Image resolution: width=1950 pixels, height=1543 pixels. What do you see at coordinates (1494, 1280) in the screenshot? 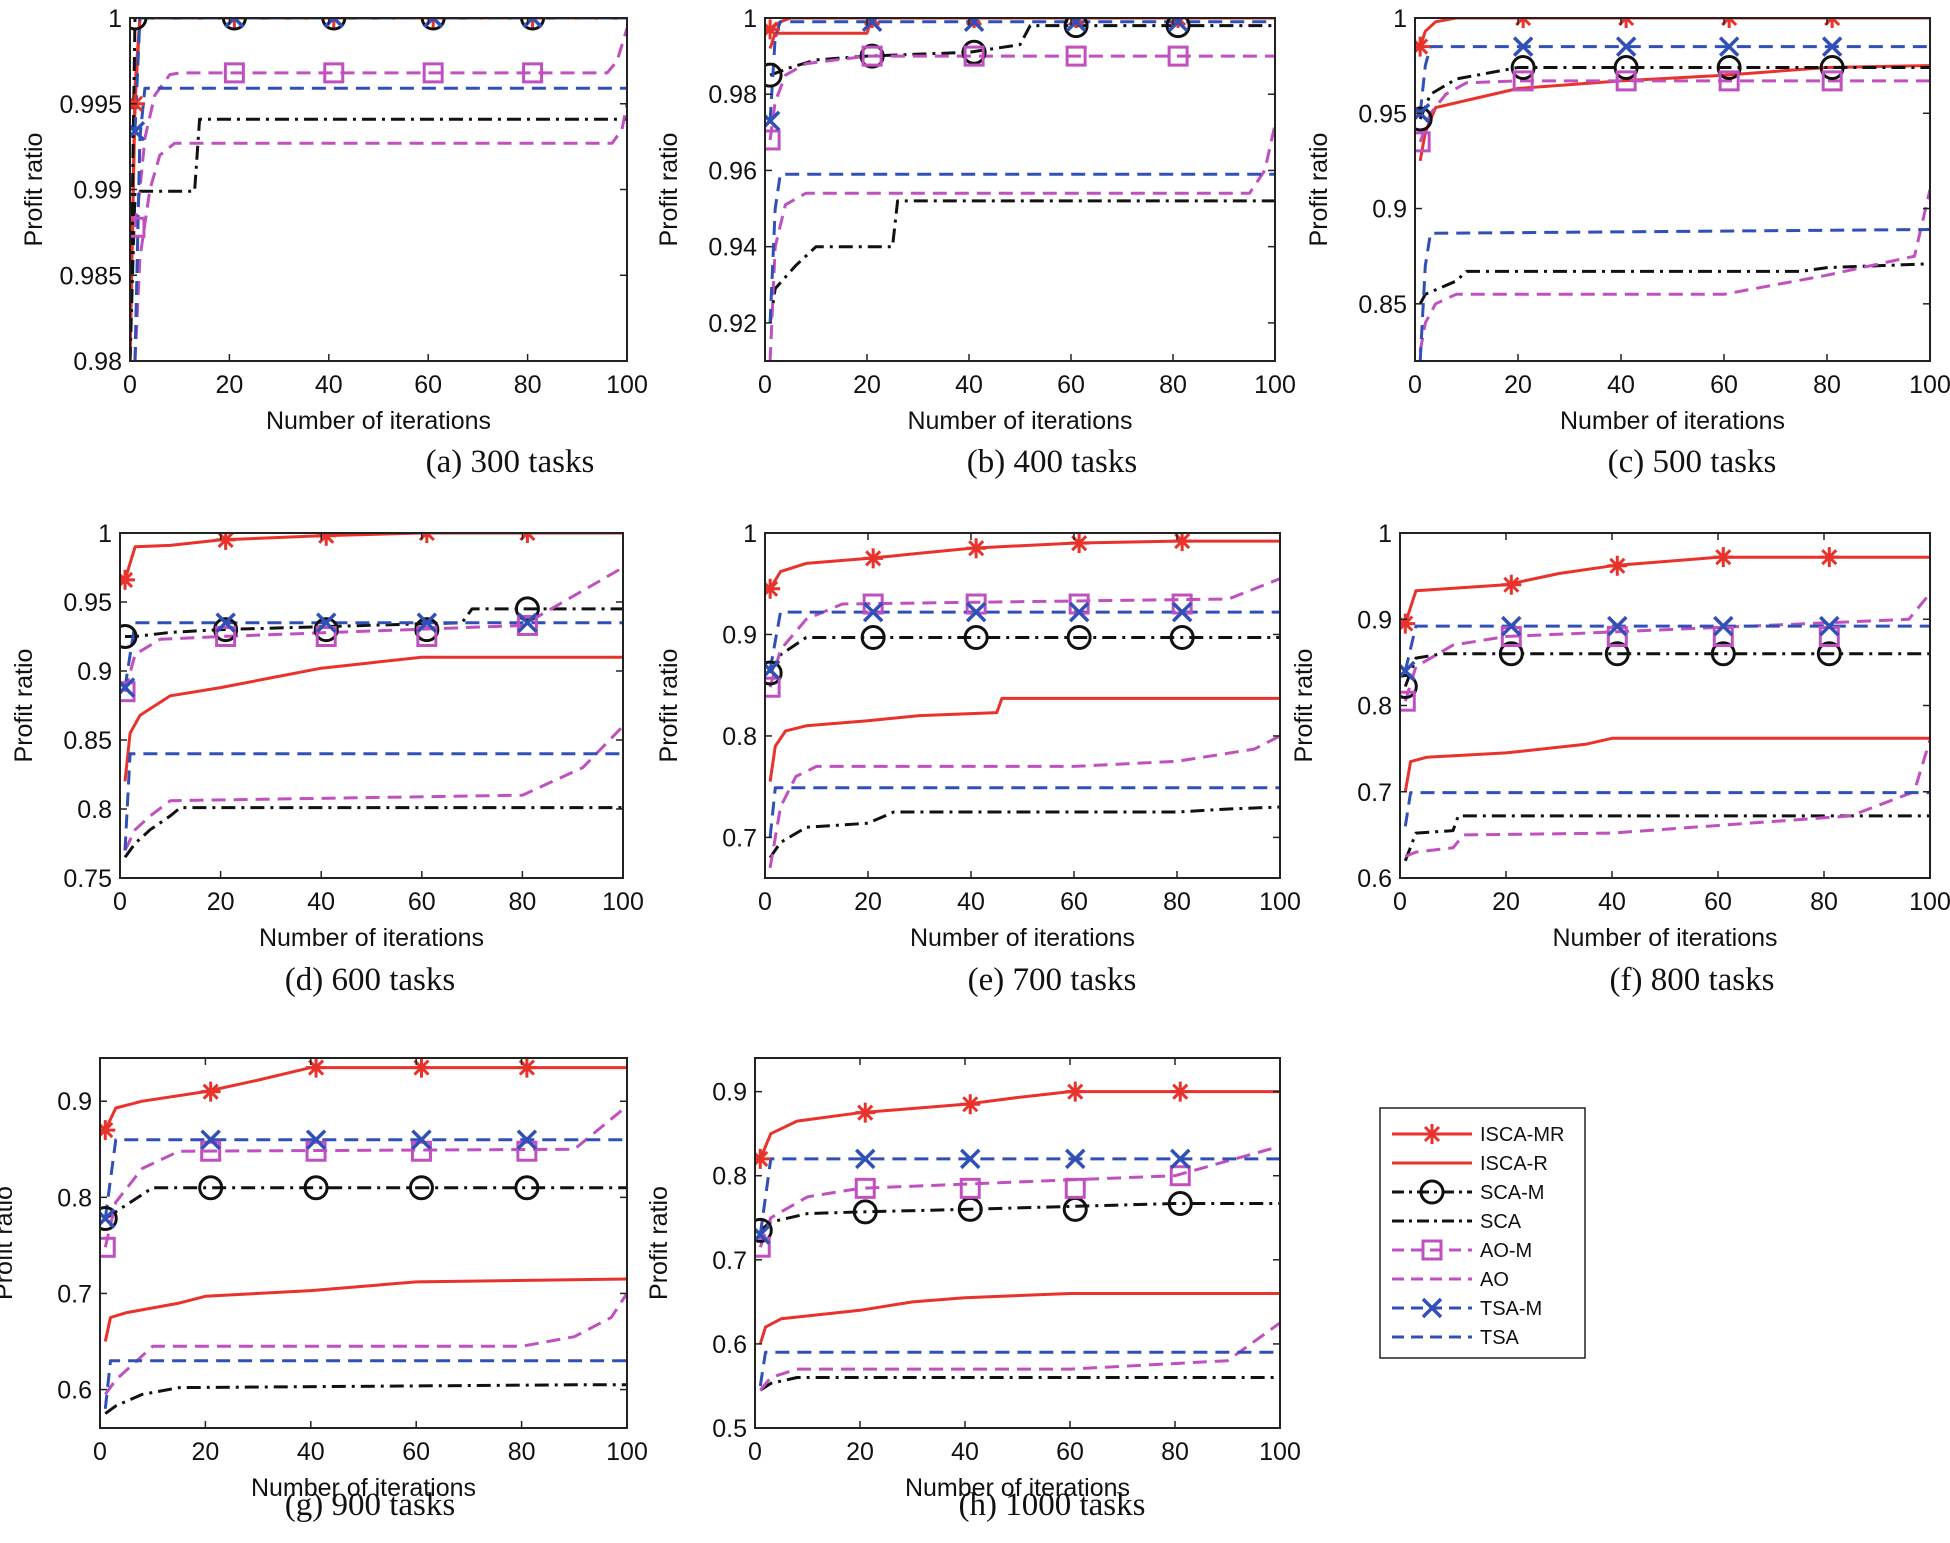
I see `legend-label: AO` at bounding box center [1494, 1280].